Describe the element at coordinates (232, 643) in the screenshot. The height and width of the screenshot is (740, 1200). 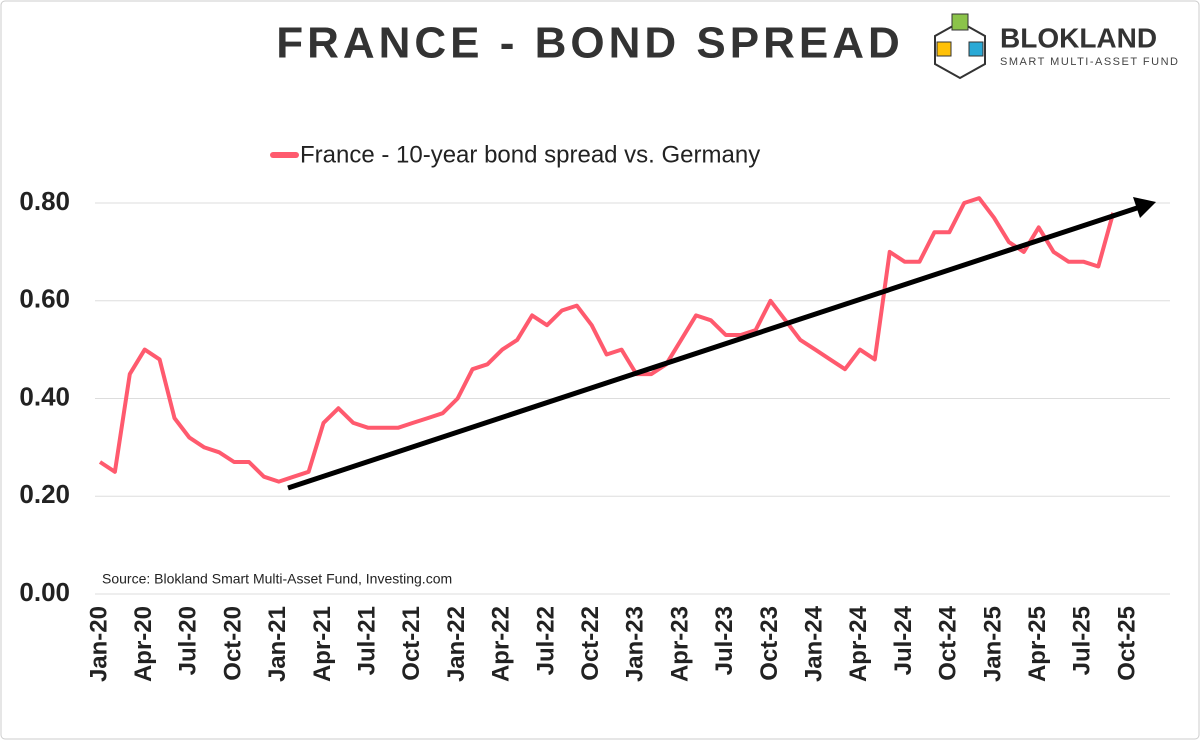
I see `x-tick-label: Oct-20` at that location.